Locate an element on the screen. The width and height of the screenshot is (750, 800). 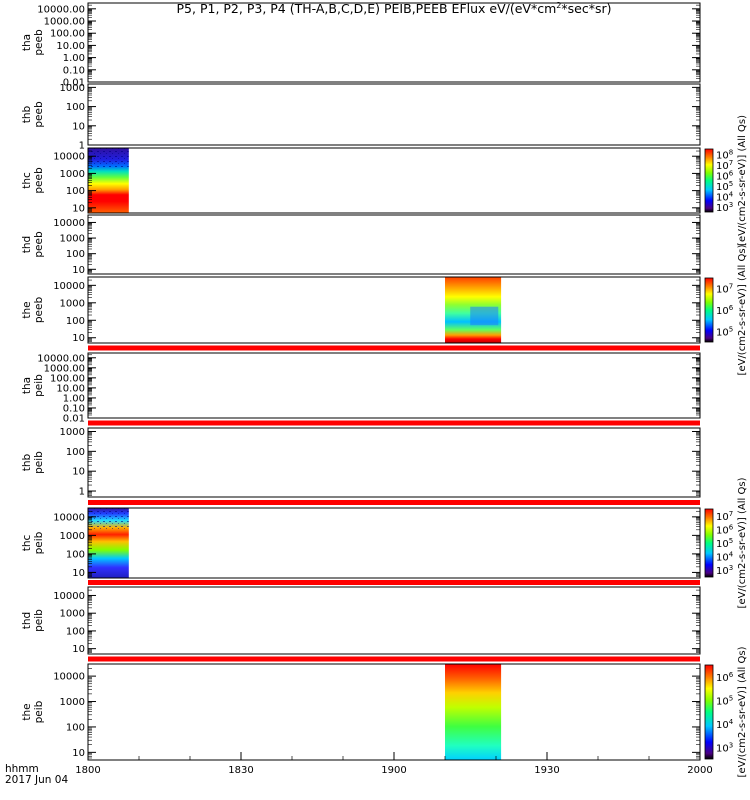
date-label: 2017 Jun 04 is located at coordinates (37, 780).